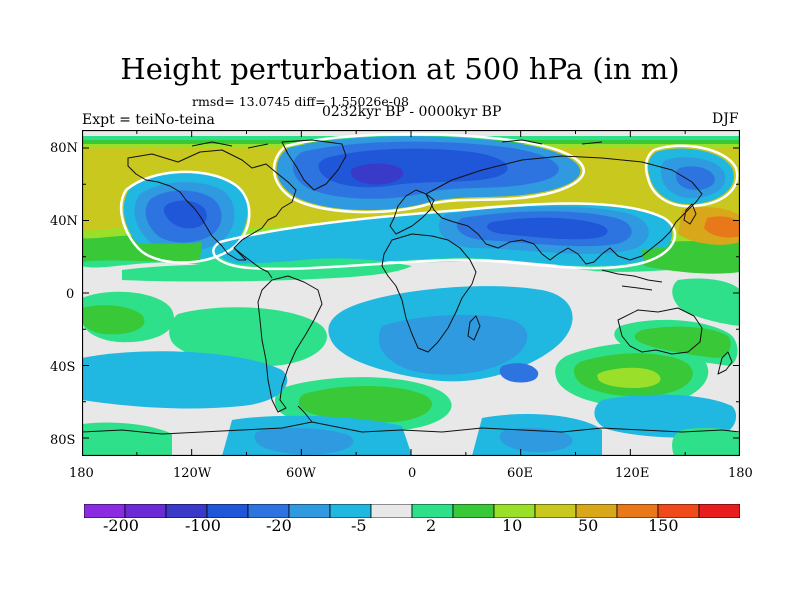  What do you see at coordinates (412, 112) in the screenshot?
I see `time-period-label: 0232kyr BP - 0000kyr BP` at bounding box center [412, 112].